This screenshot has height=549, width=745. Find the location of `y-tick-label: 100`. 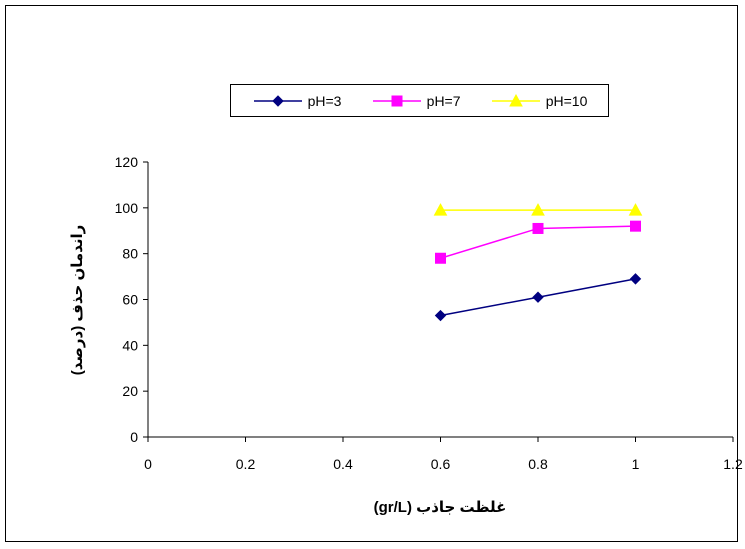

y-tick-label: 100 is located at coordinates (127, 208).